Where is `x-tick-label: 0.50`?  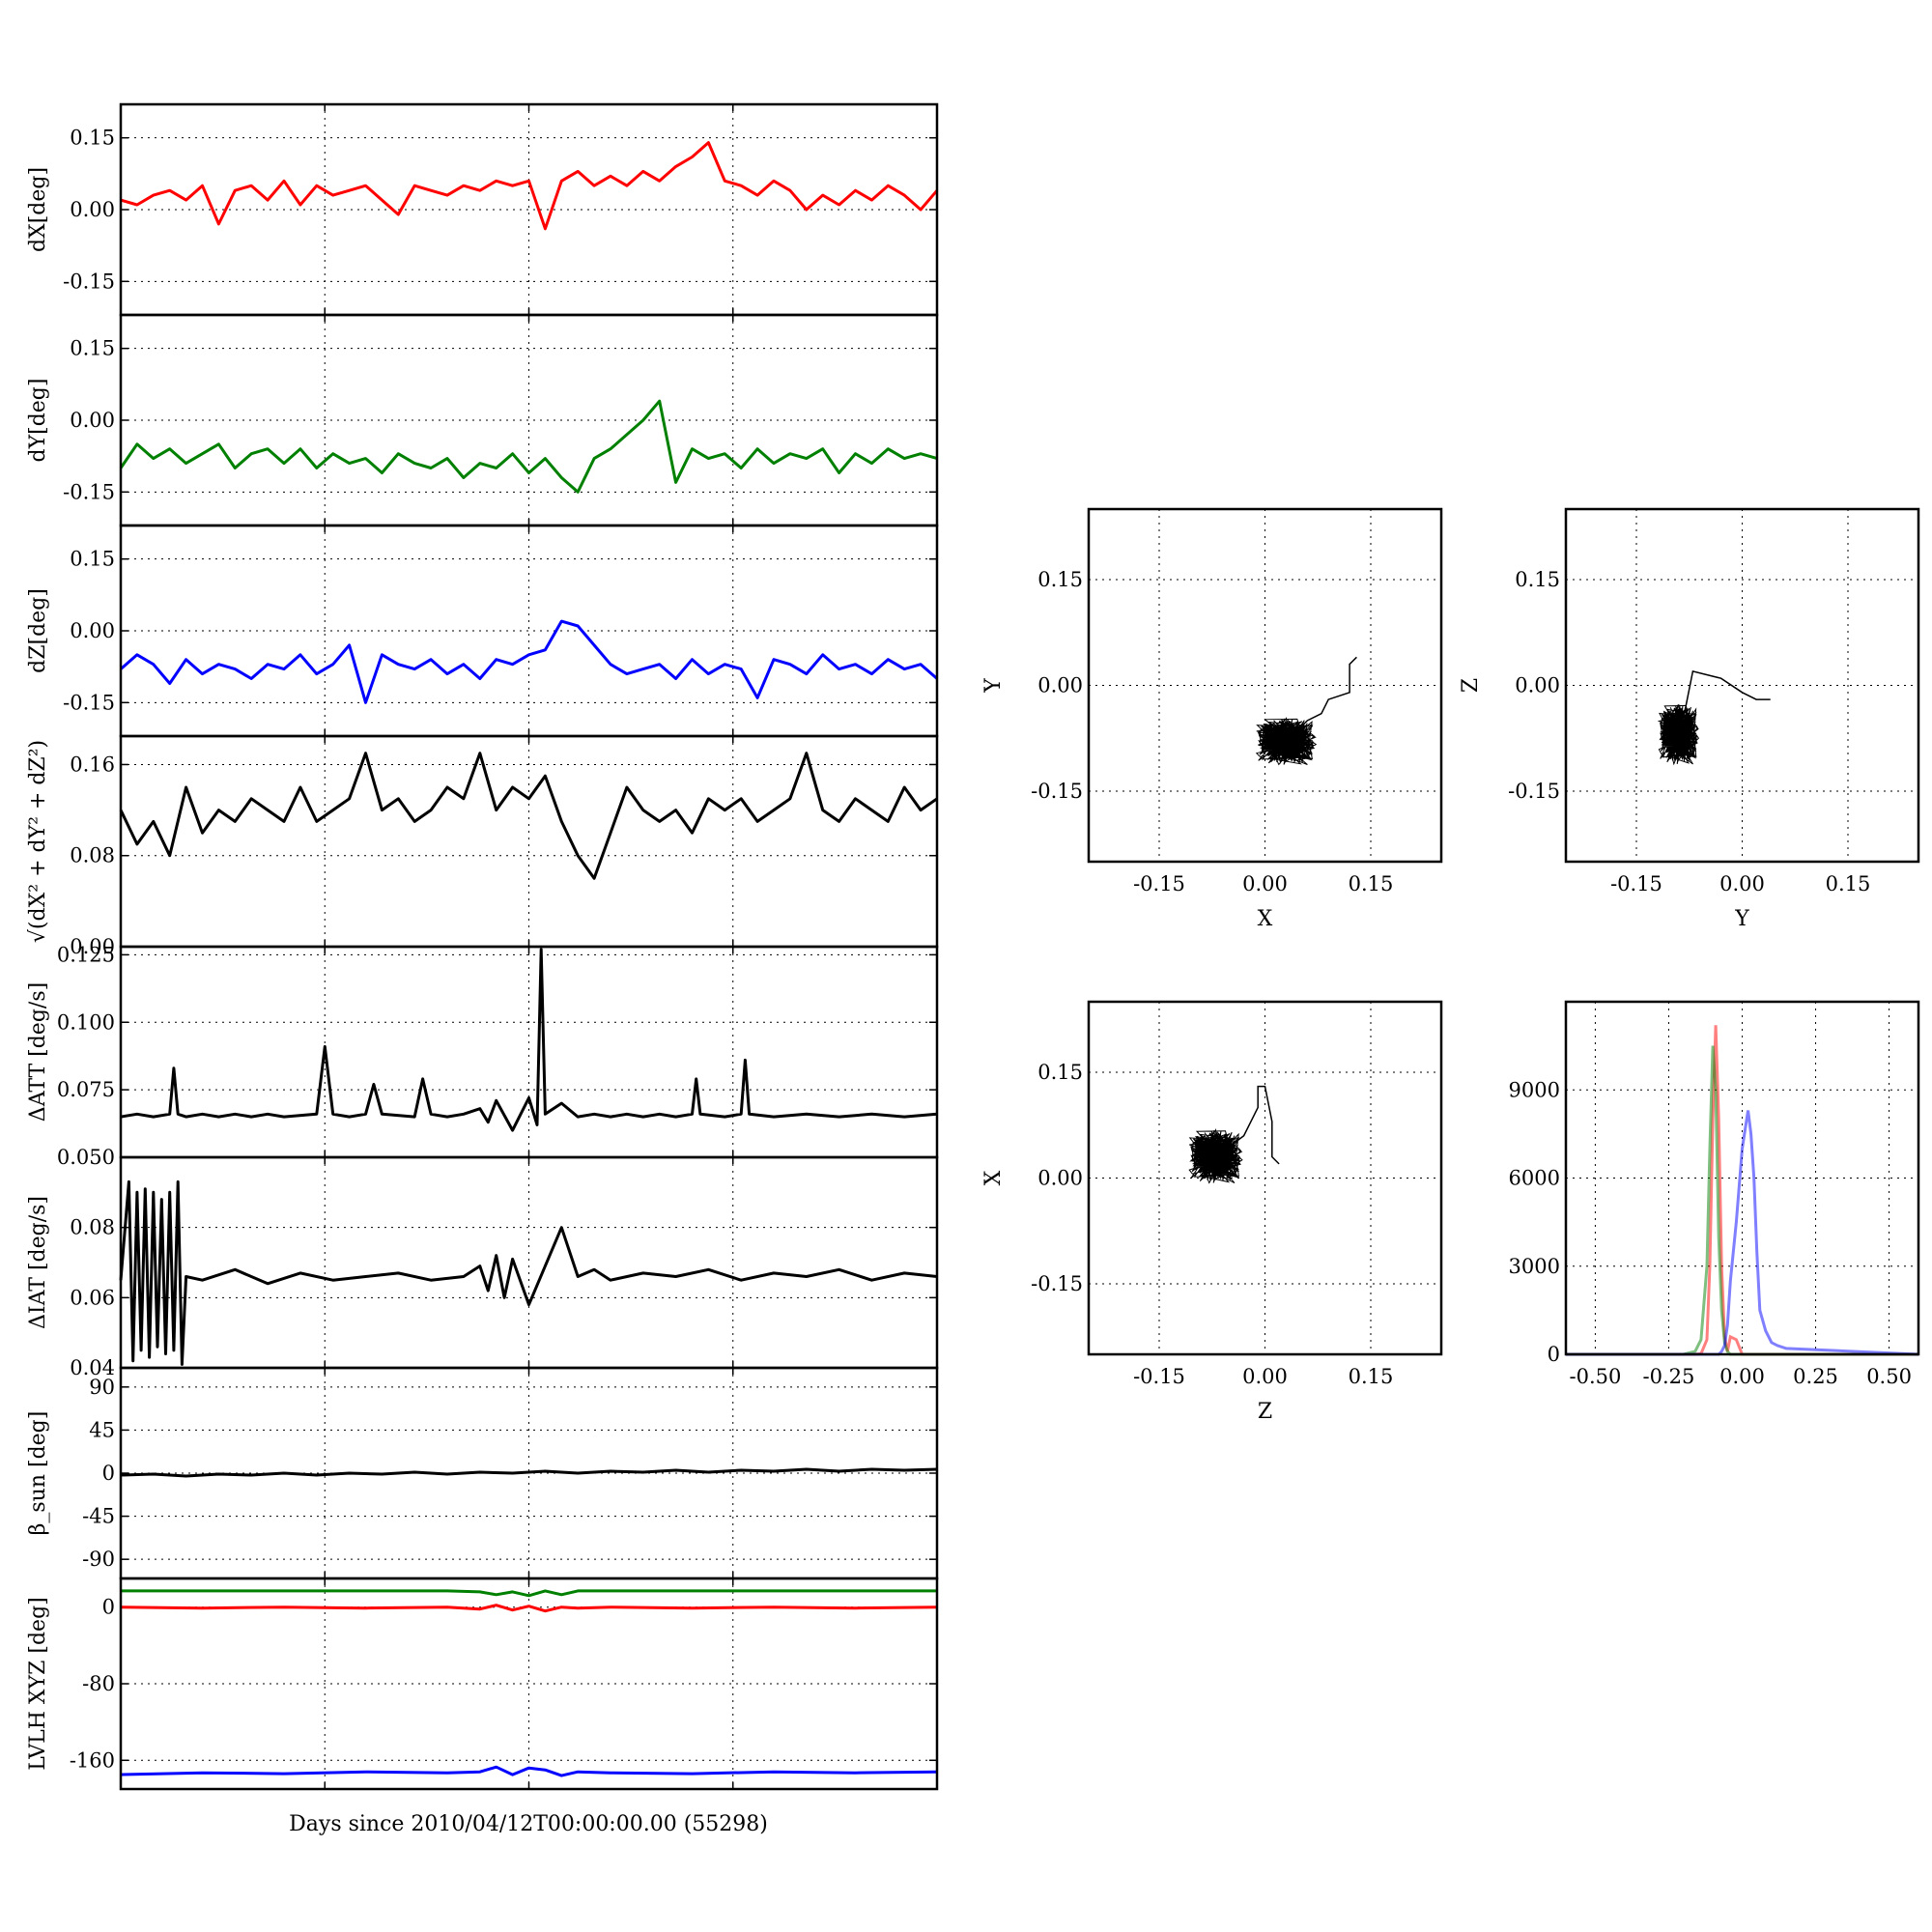
x-tick-label: 0.50 is located at coordinates (1889, 1376).